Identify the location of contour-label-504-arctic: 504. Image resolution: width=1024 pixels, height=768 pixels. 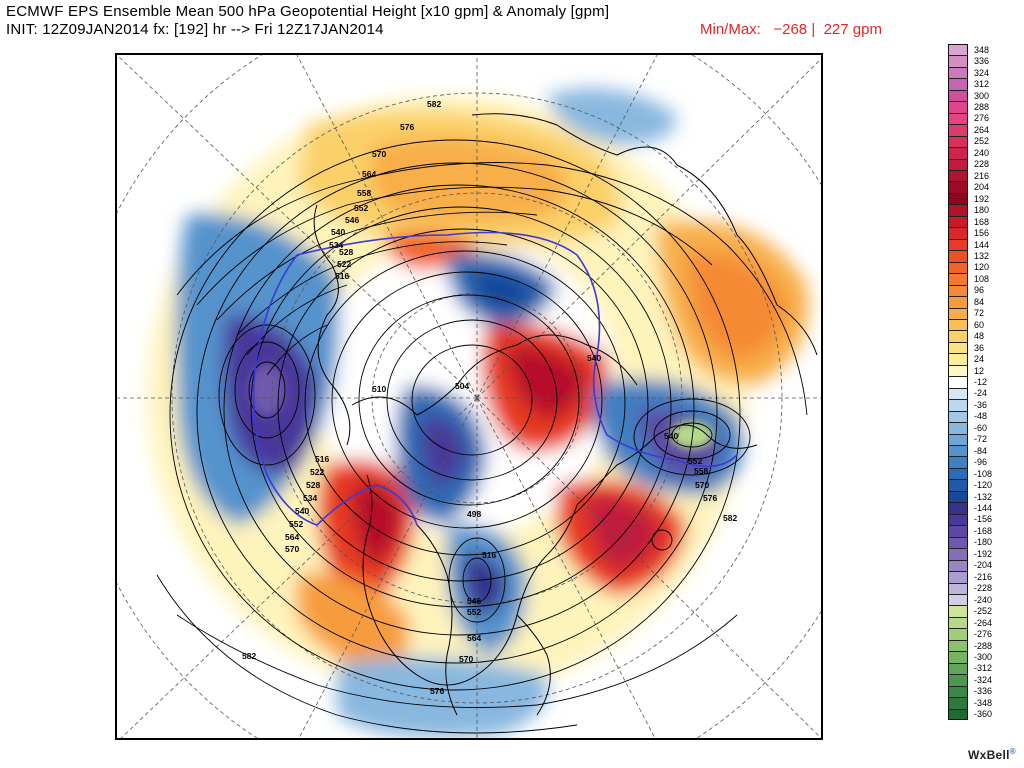
(462, 386).